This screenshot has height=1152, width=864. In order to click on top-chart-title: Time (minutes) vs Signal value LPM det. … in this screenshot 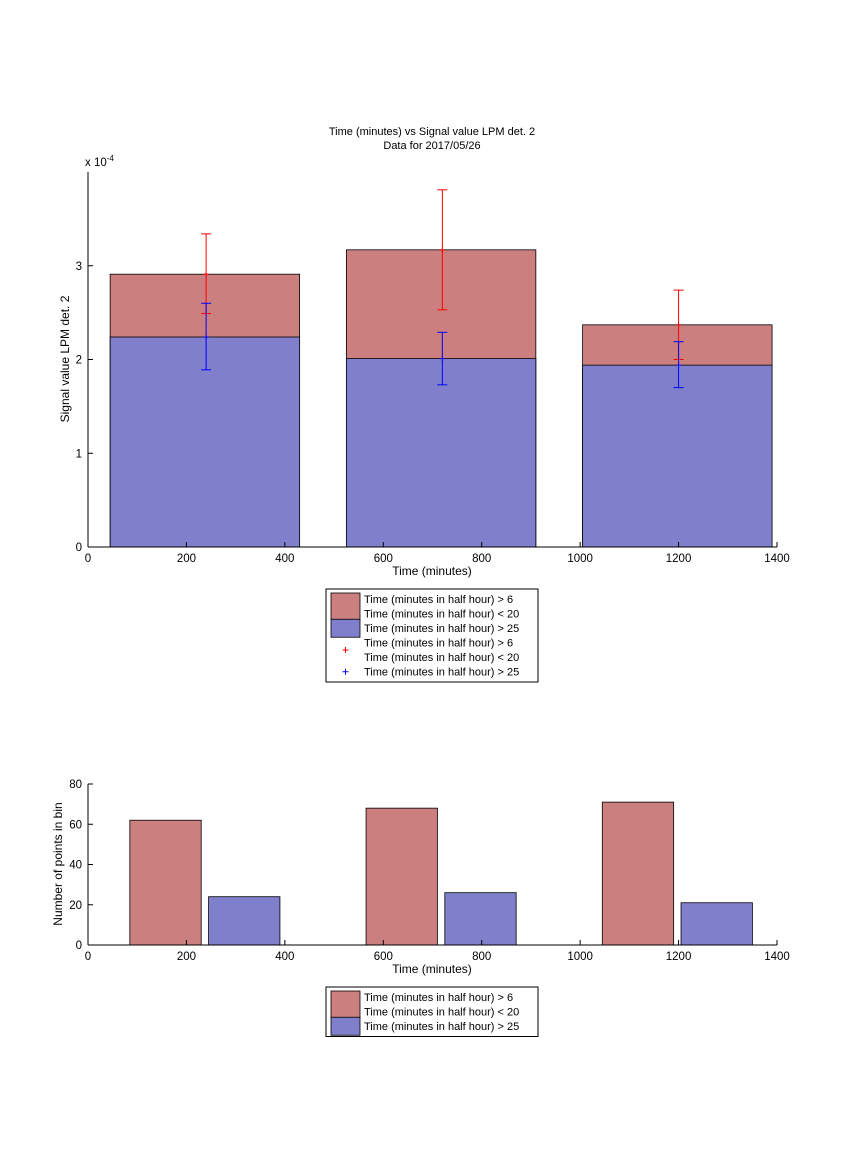, I will do `click(432, 132)`.